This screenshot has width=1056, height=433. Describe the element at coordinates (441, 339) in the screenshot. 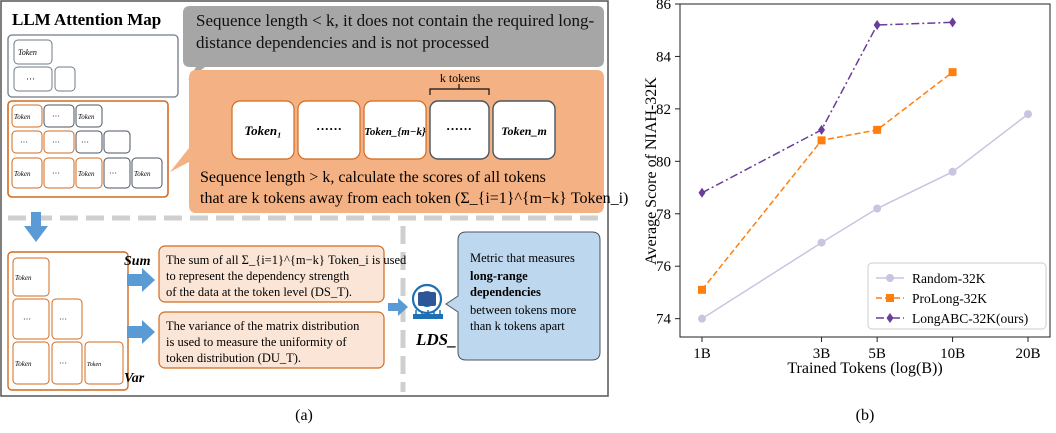

I see `lds-label: LDS_T` at that location.